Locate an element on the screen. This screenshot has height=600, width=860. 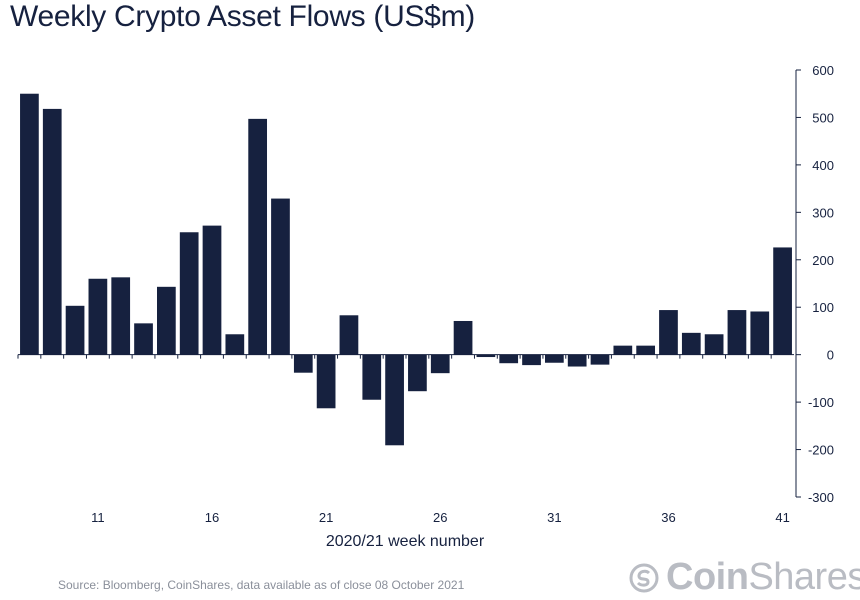
y-tick-label: 0 is located at coordinates (830, 355).